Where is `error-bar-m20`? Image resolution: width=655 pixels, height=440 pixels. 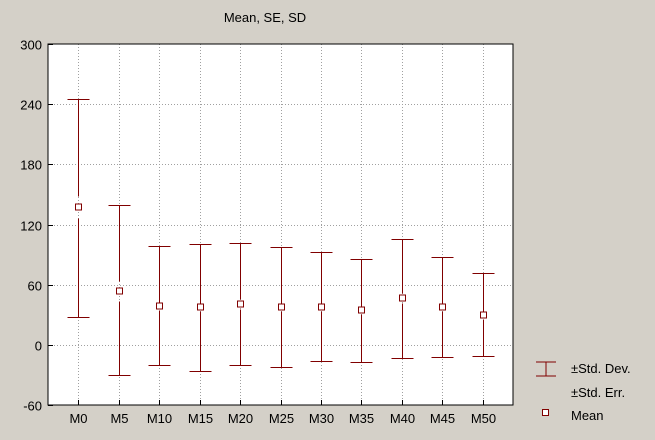 error-bar-m20 is located at coordinates (240, 304).